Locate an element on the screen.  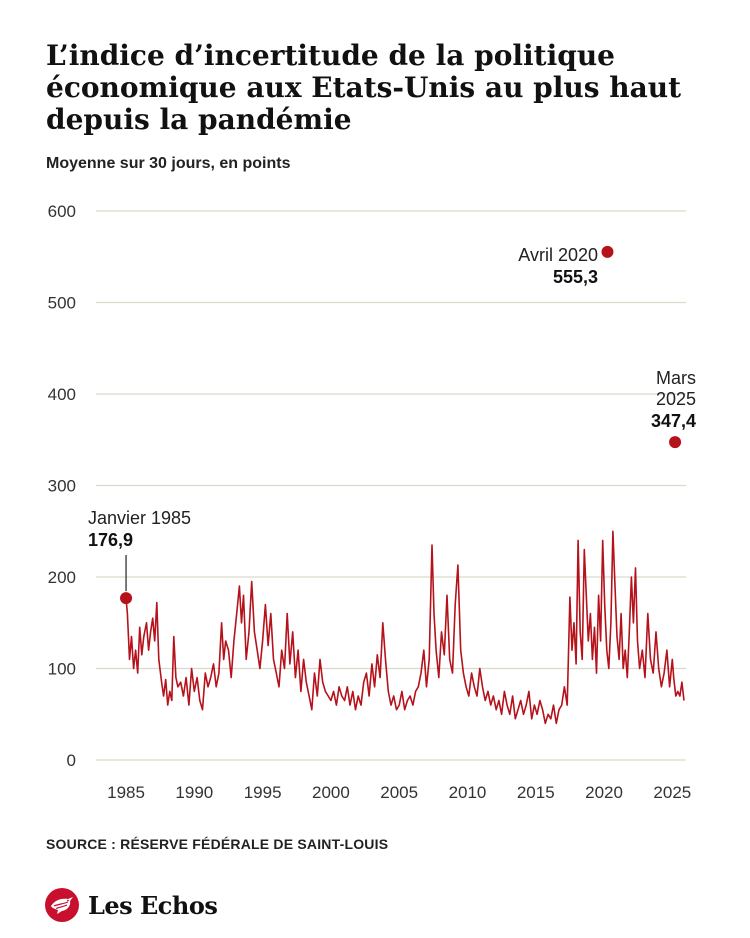
x-tick-label: 1985 is located at coordinates (126, 792).